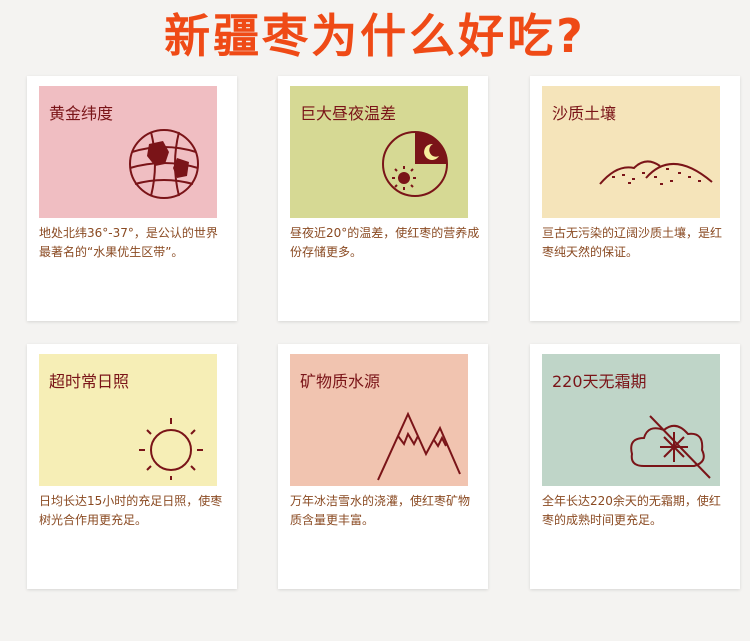  I want to click on feature-title: 沙质土壤, so click(584, 113).